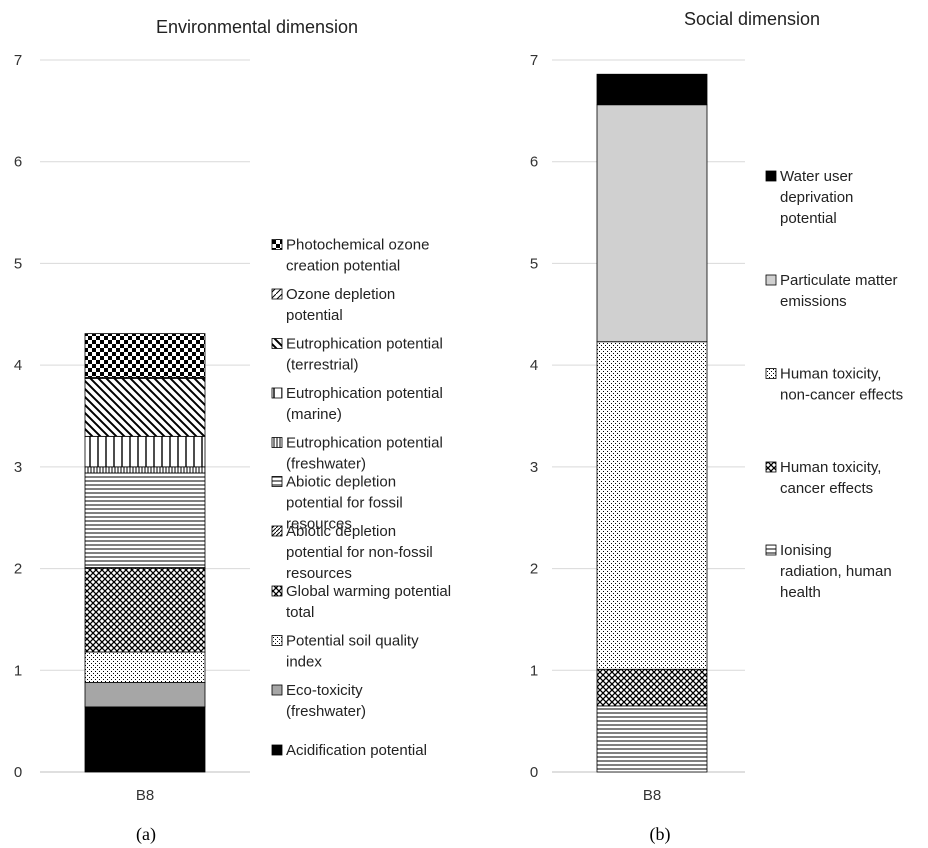 This screenshot has width=928, height=848. I want to click on legend-label: Eutrophication potential (marine), so click(364, 404).